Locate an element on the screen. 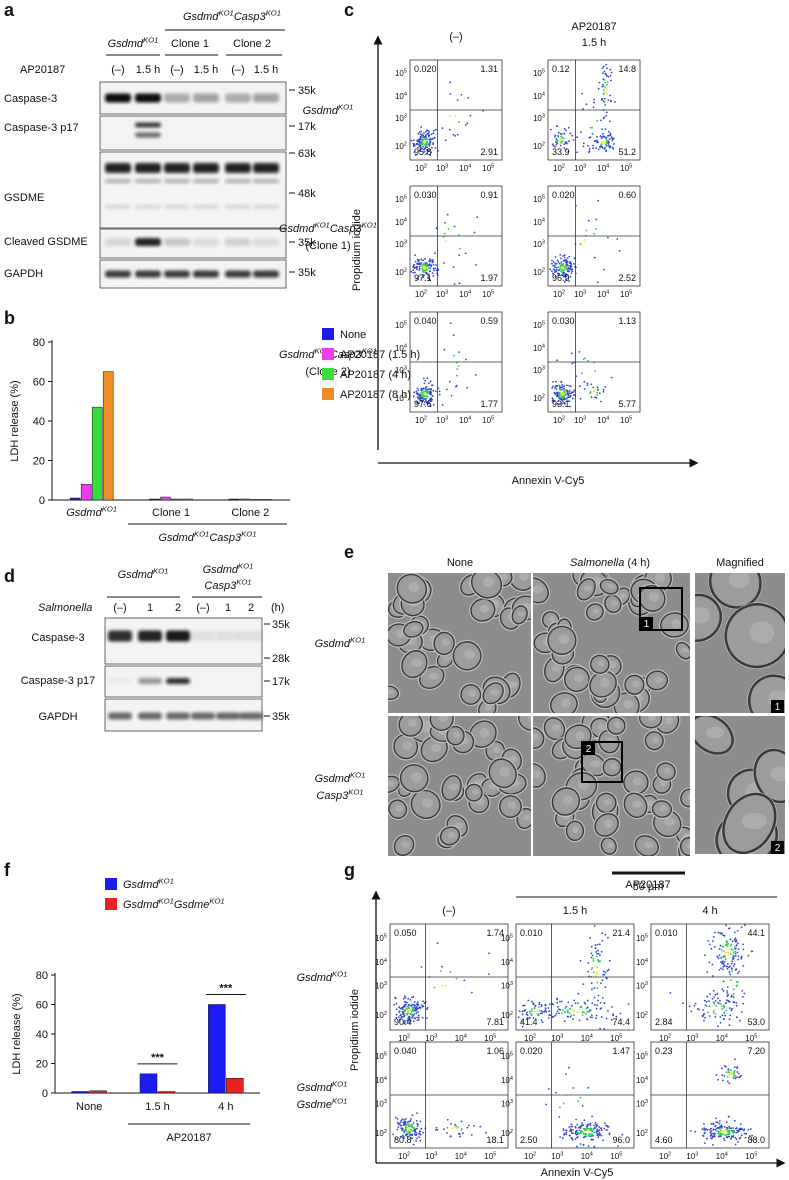 The width and height of the screenshot is (789, 1180). y-tick-label: 102 is located at coordinates (507, 1015).